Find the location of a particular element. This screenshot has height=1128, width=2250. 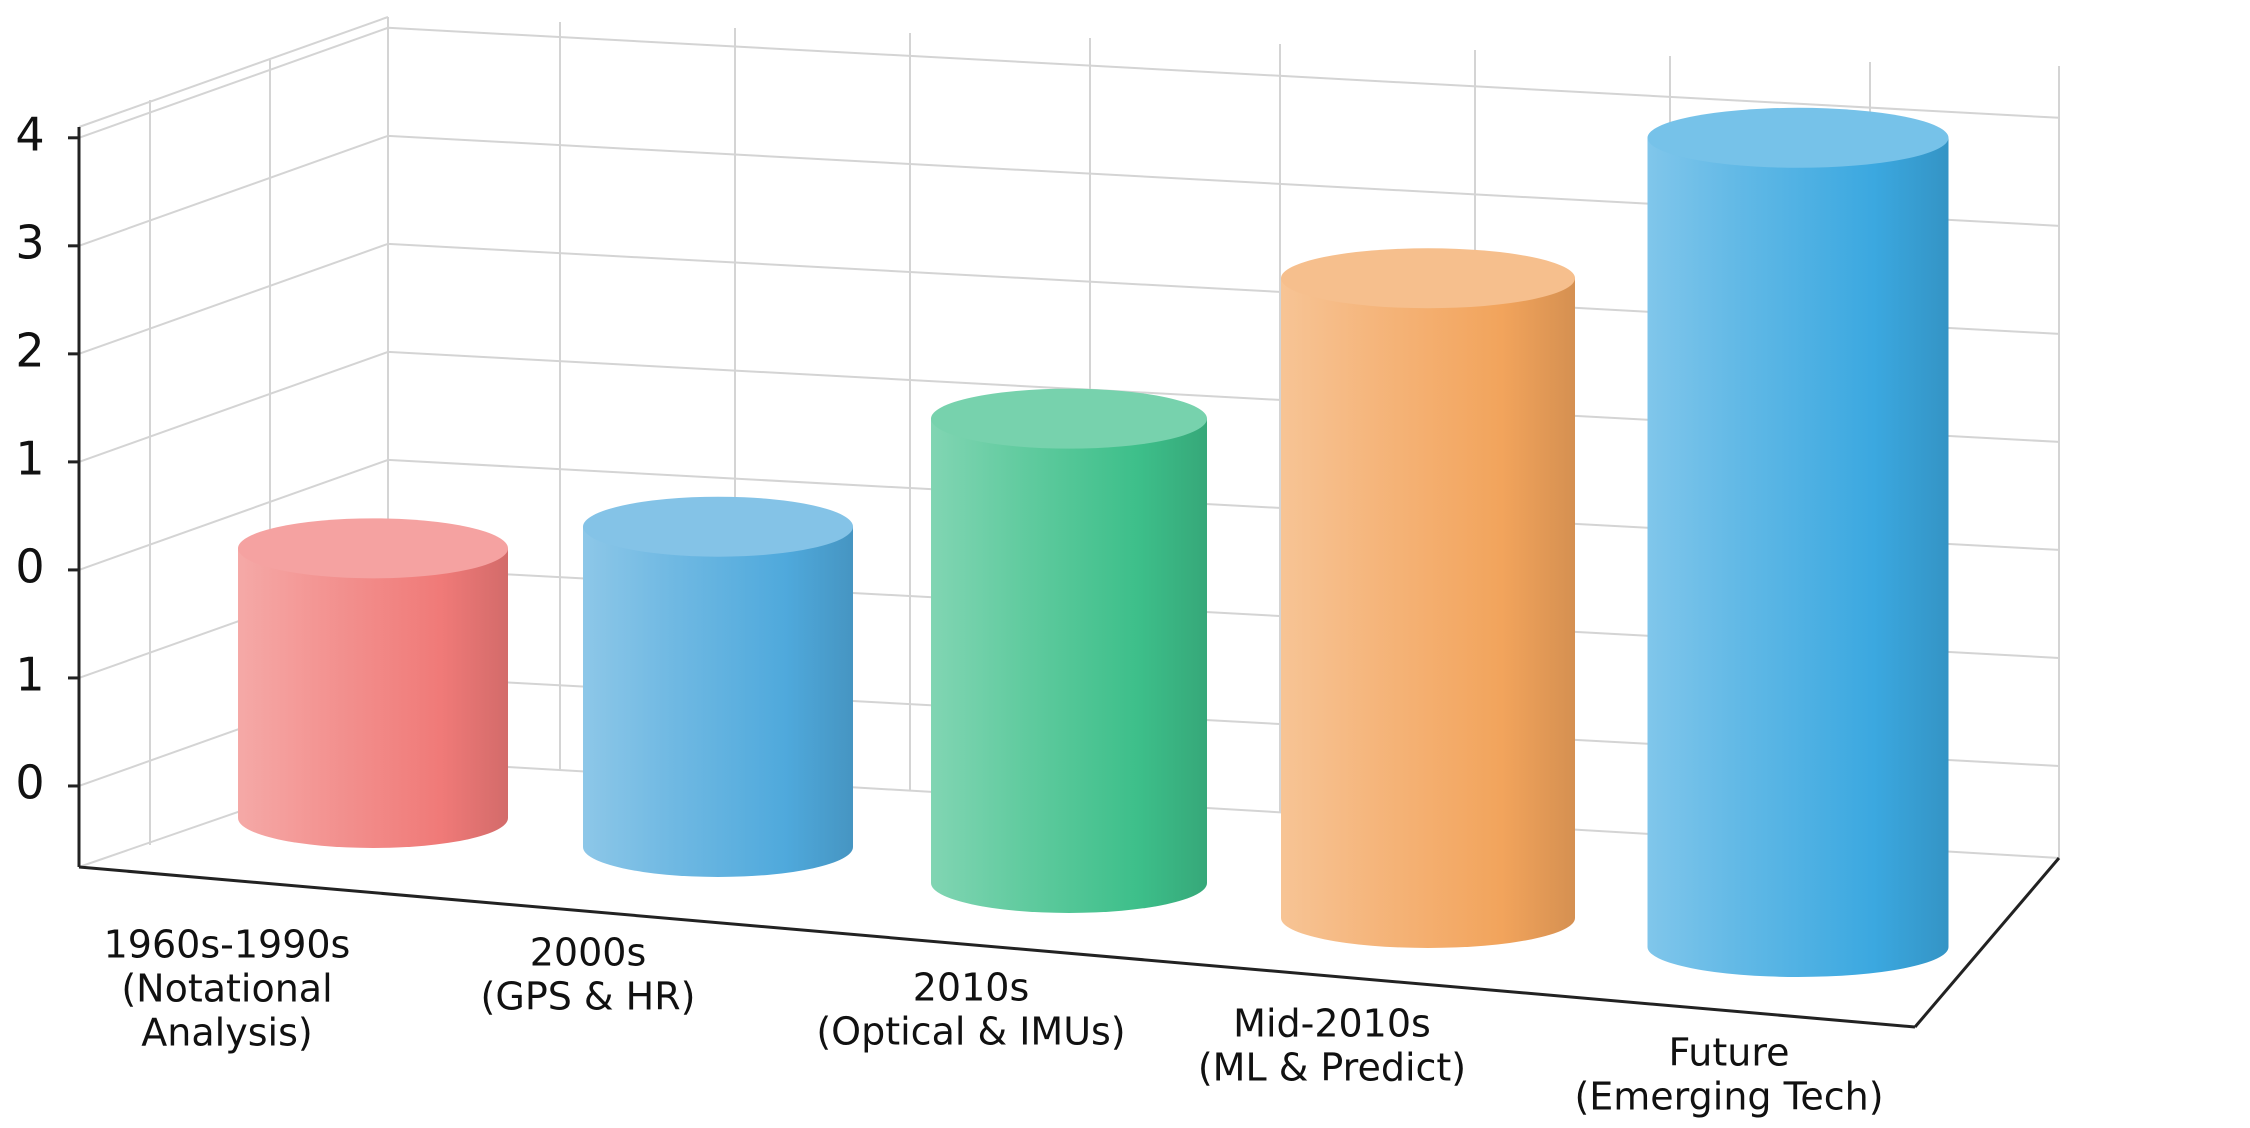

x-tick-label: (ML & Predict) is located at coordinates (1332, 1068).